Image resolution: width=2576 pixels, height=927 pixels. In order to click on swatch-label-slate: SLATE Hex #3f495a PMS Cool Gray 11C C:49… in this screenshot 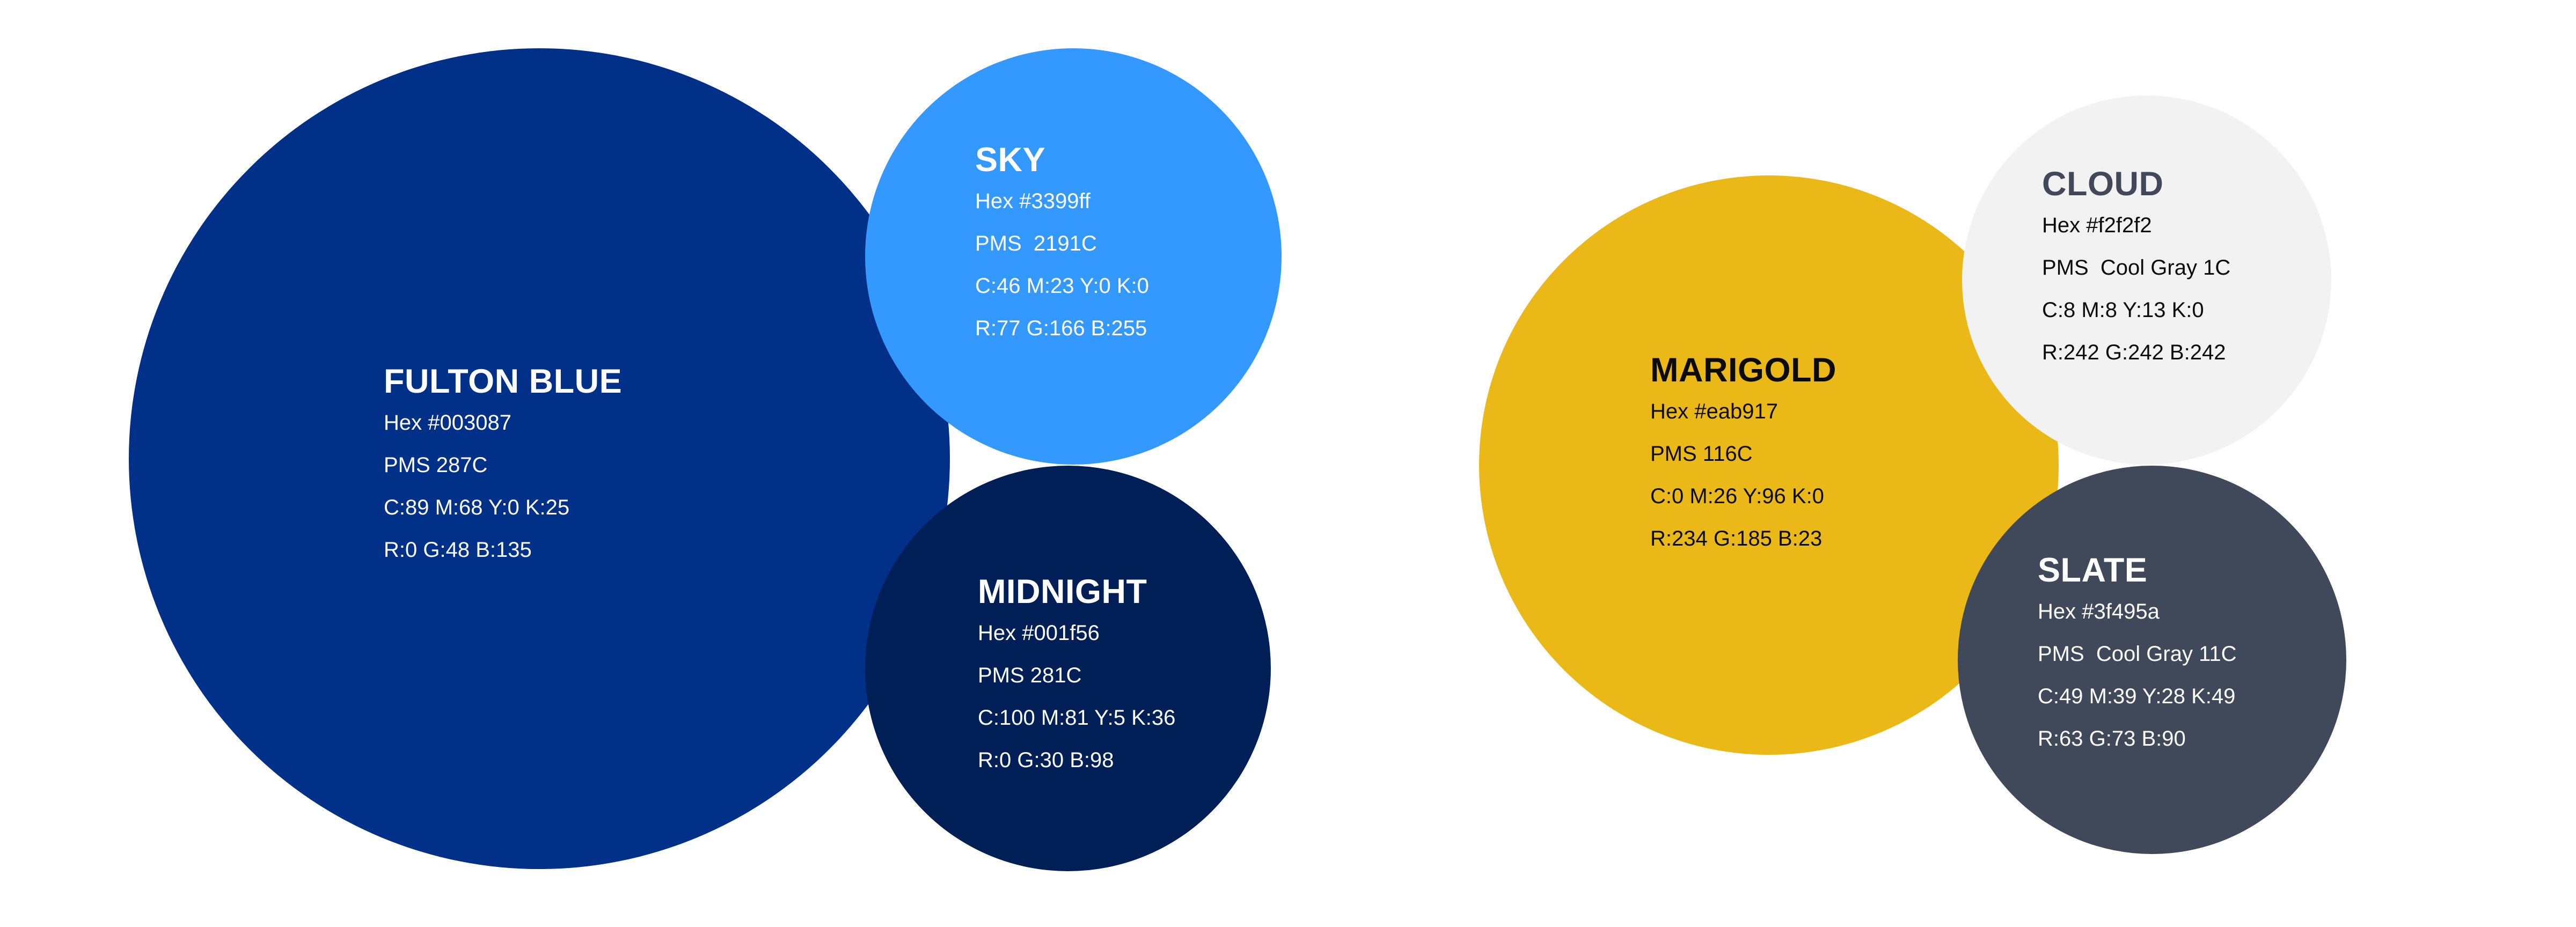, I will do `click(2137, 655)`.